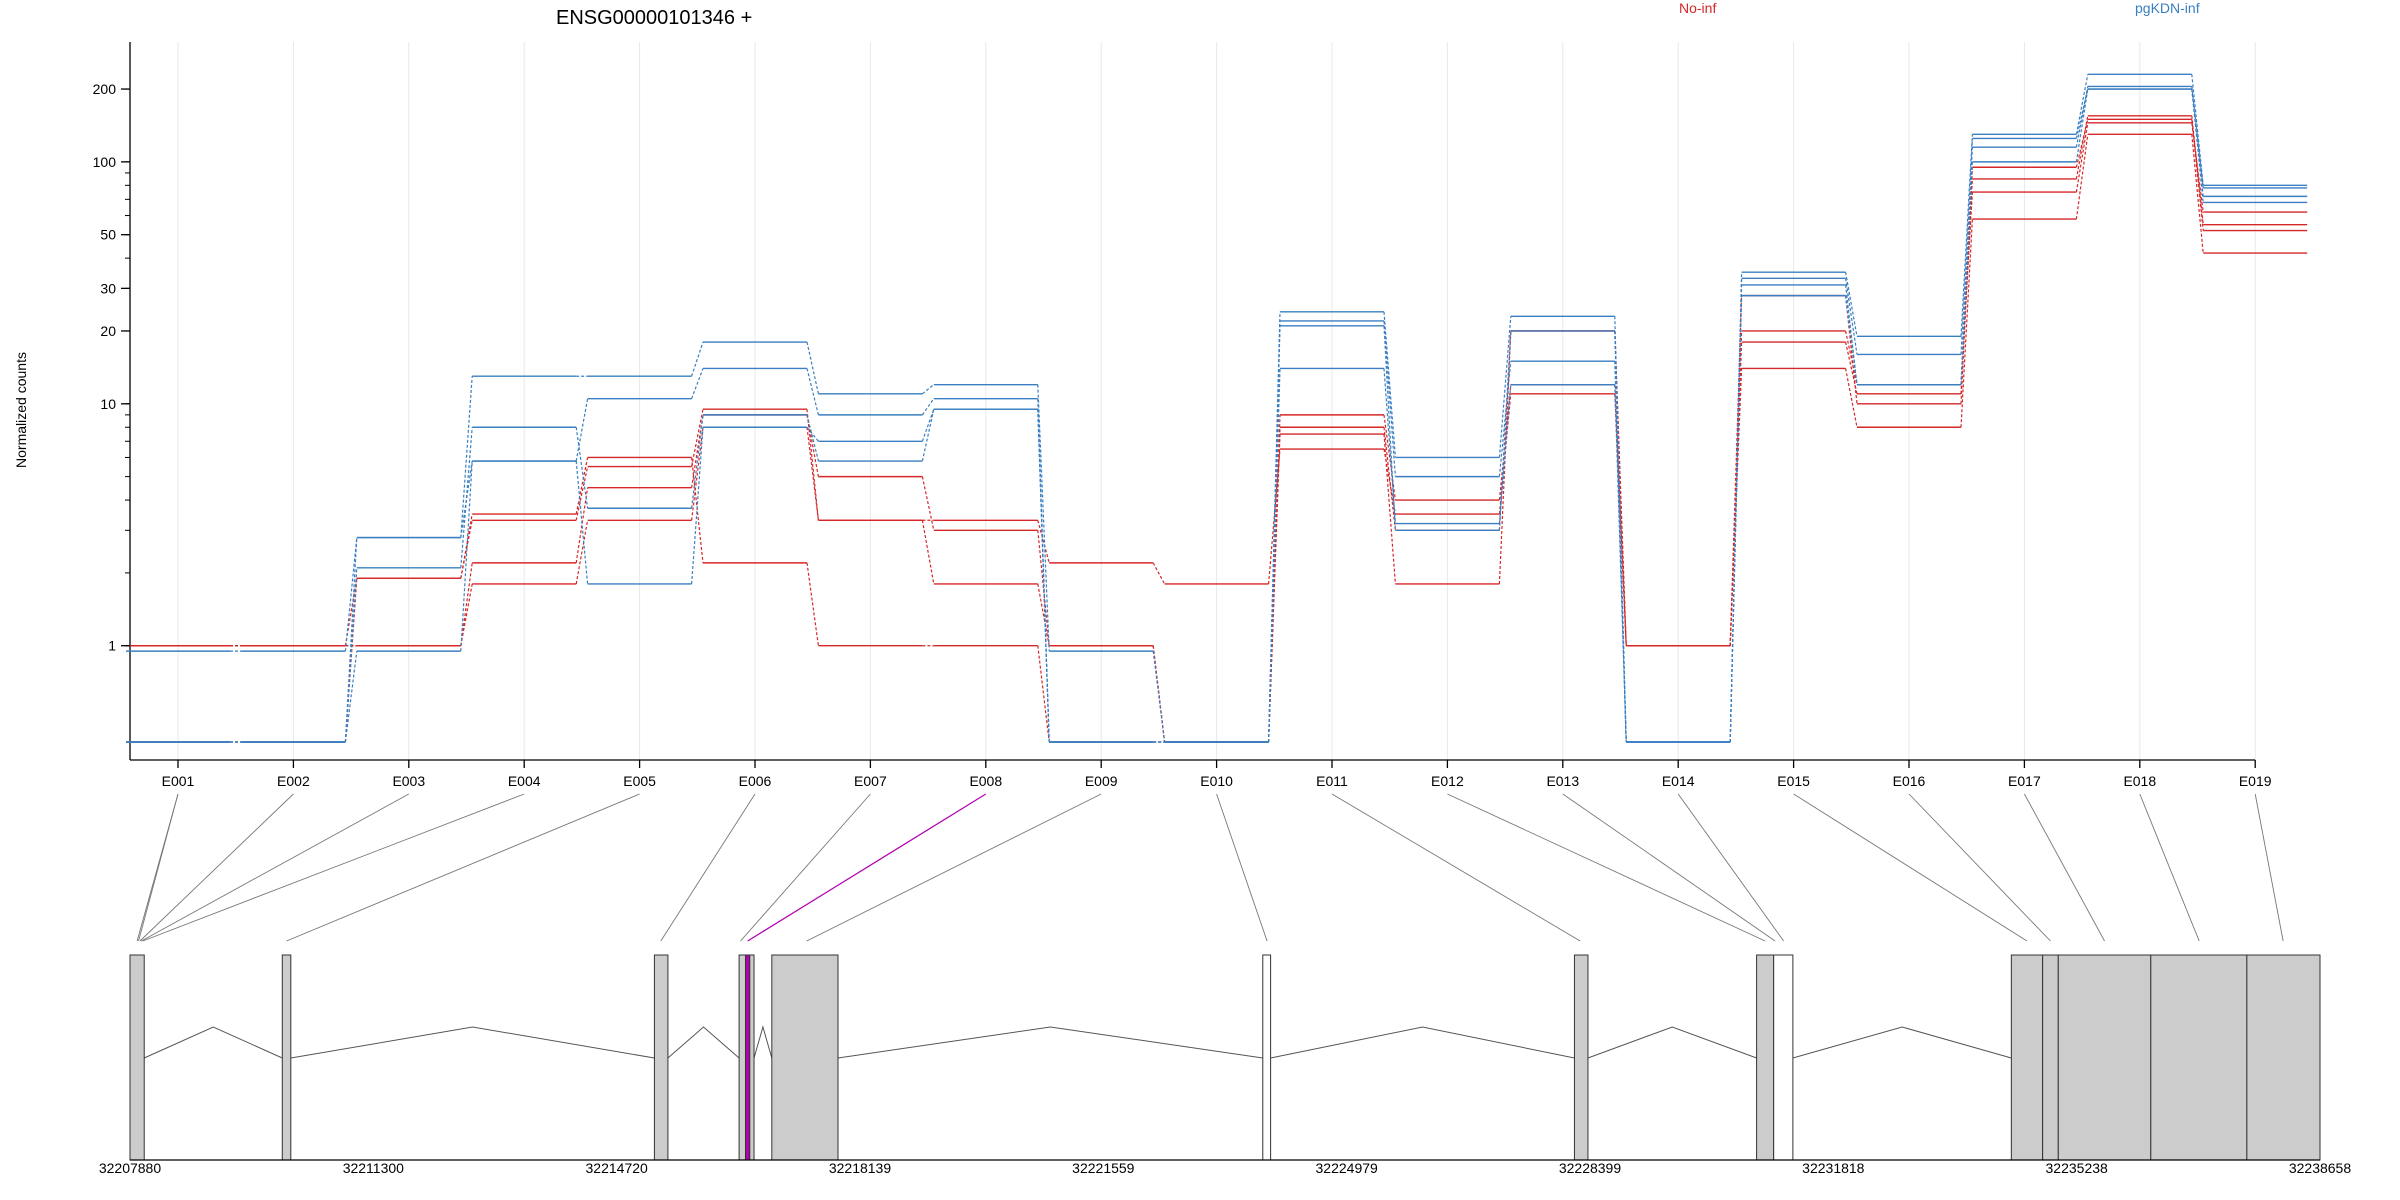  I want to click on genomic-axis-label: 32211300, so click(373, 1168).